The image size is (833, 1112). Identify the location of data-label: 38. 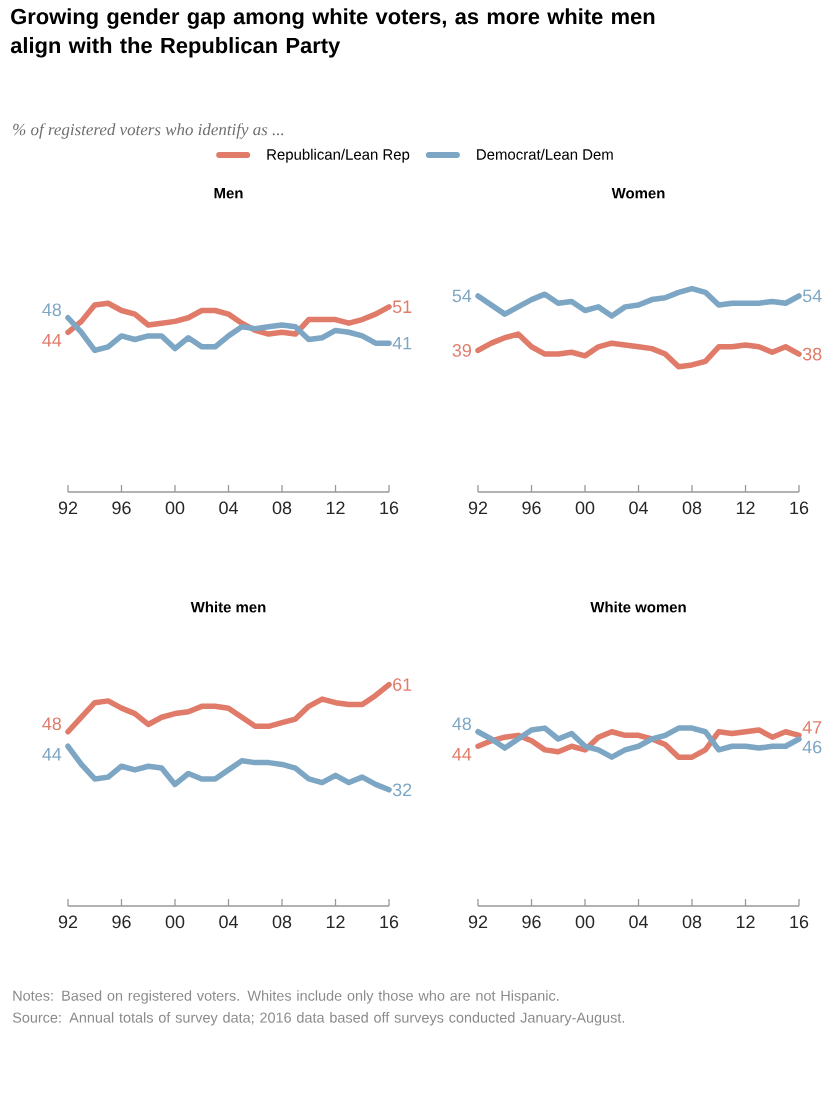
(812, 354).